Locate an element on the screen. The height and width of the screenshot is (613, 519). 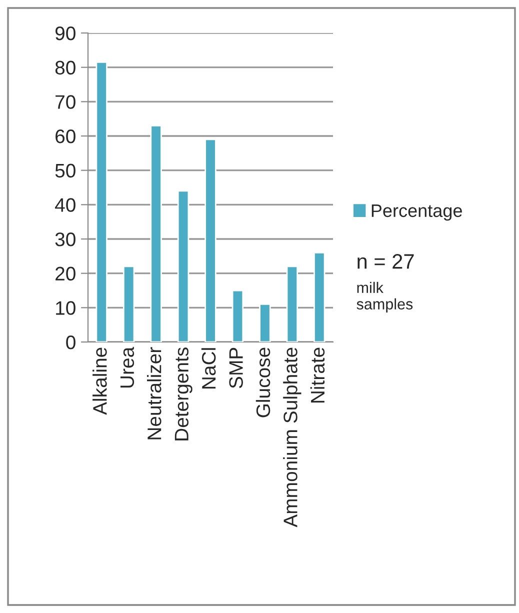
x-tick-label: Nitrate is located at coordinates (317, 375).